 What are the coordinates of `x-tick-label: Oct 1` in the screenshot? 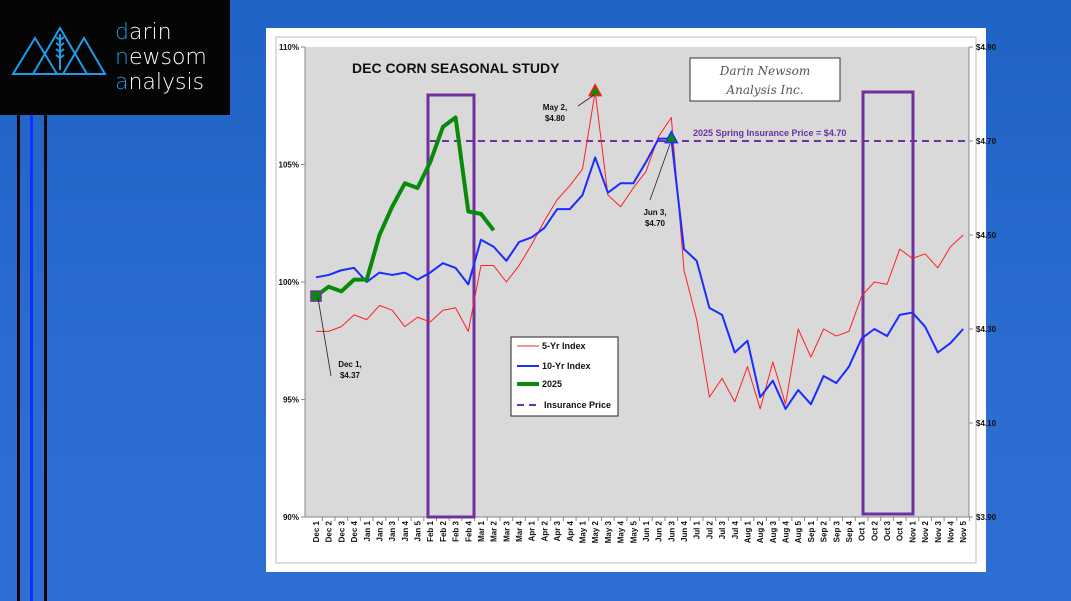 It's located at (862, 530).